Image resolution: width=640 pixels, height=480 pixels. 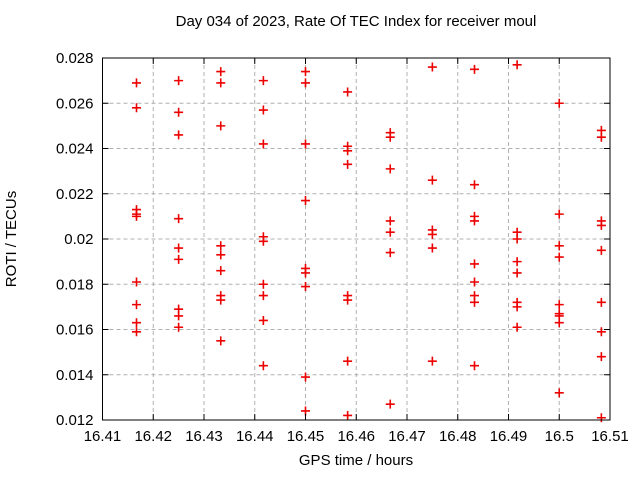 What do you see at coordinates (75, 194) in the screenshot?
I see `y-tick-label: 0.022` at bounding box center [75, 194].